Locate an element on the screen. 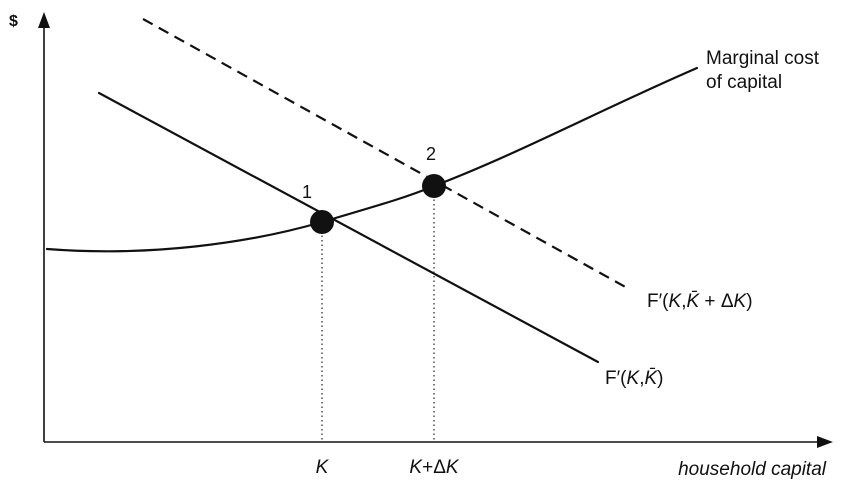  mp-shifted-close: ) is located at coordinates (749, 301).